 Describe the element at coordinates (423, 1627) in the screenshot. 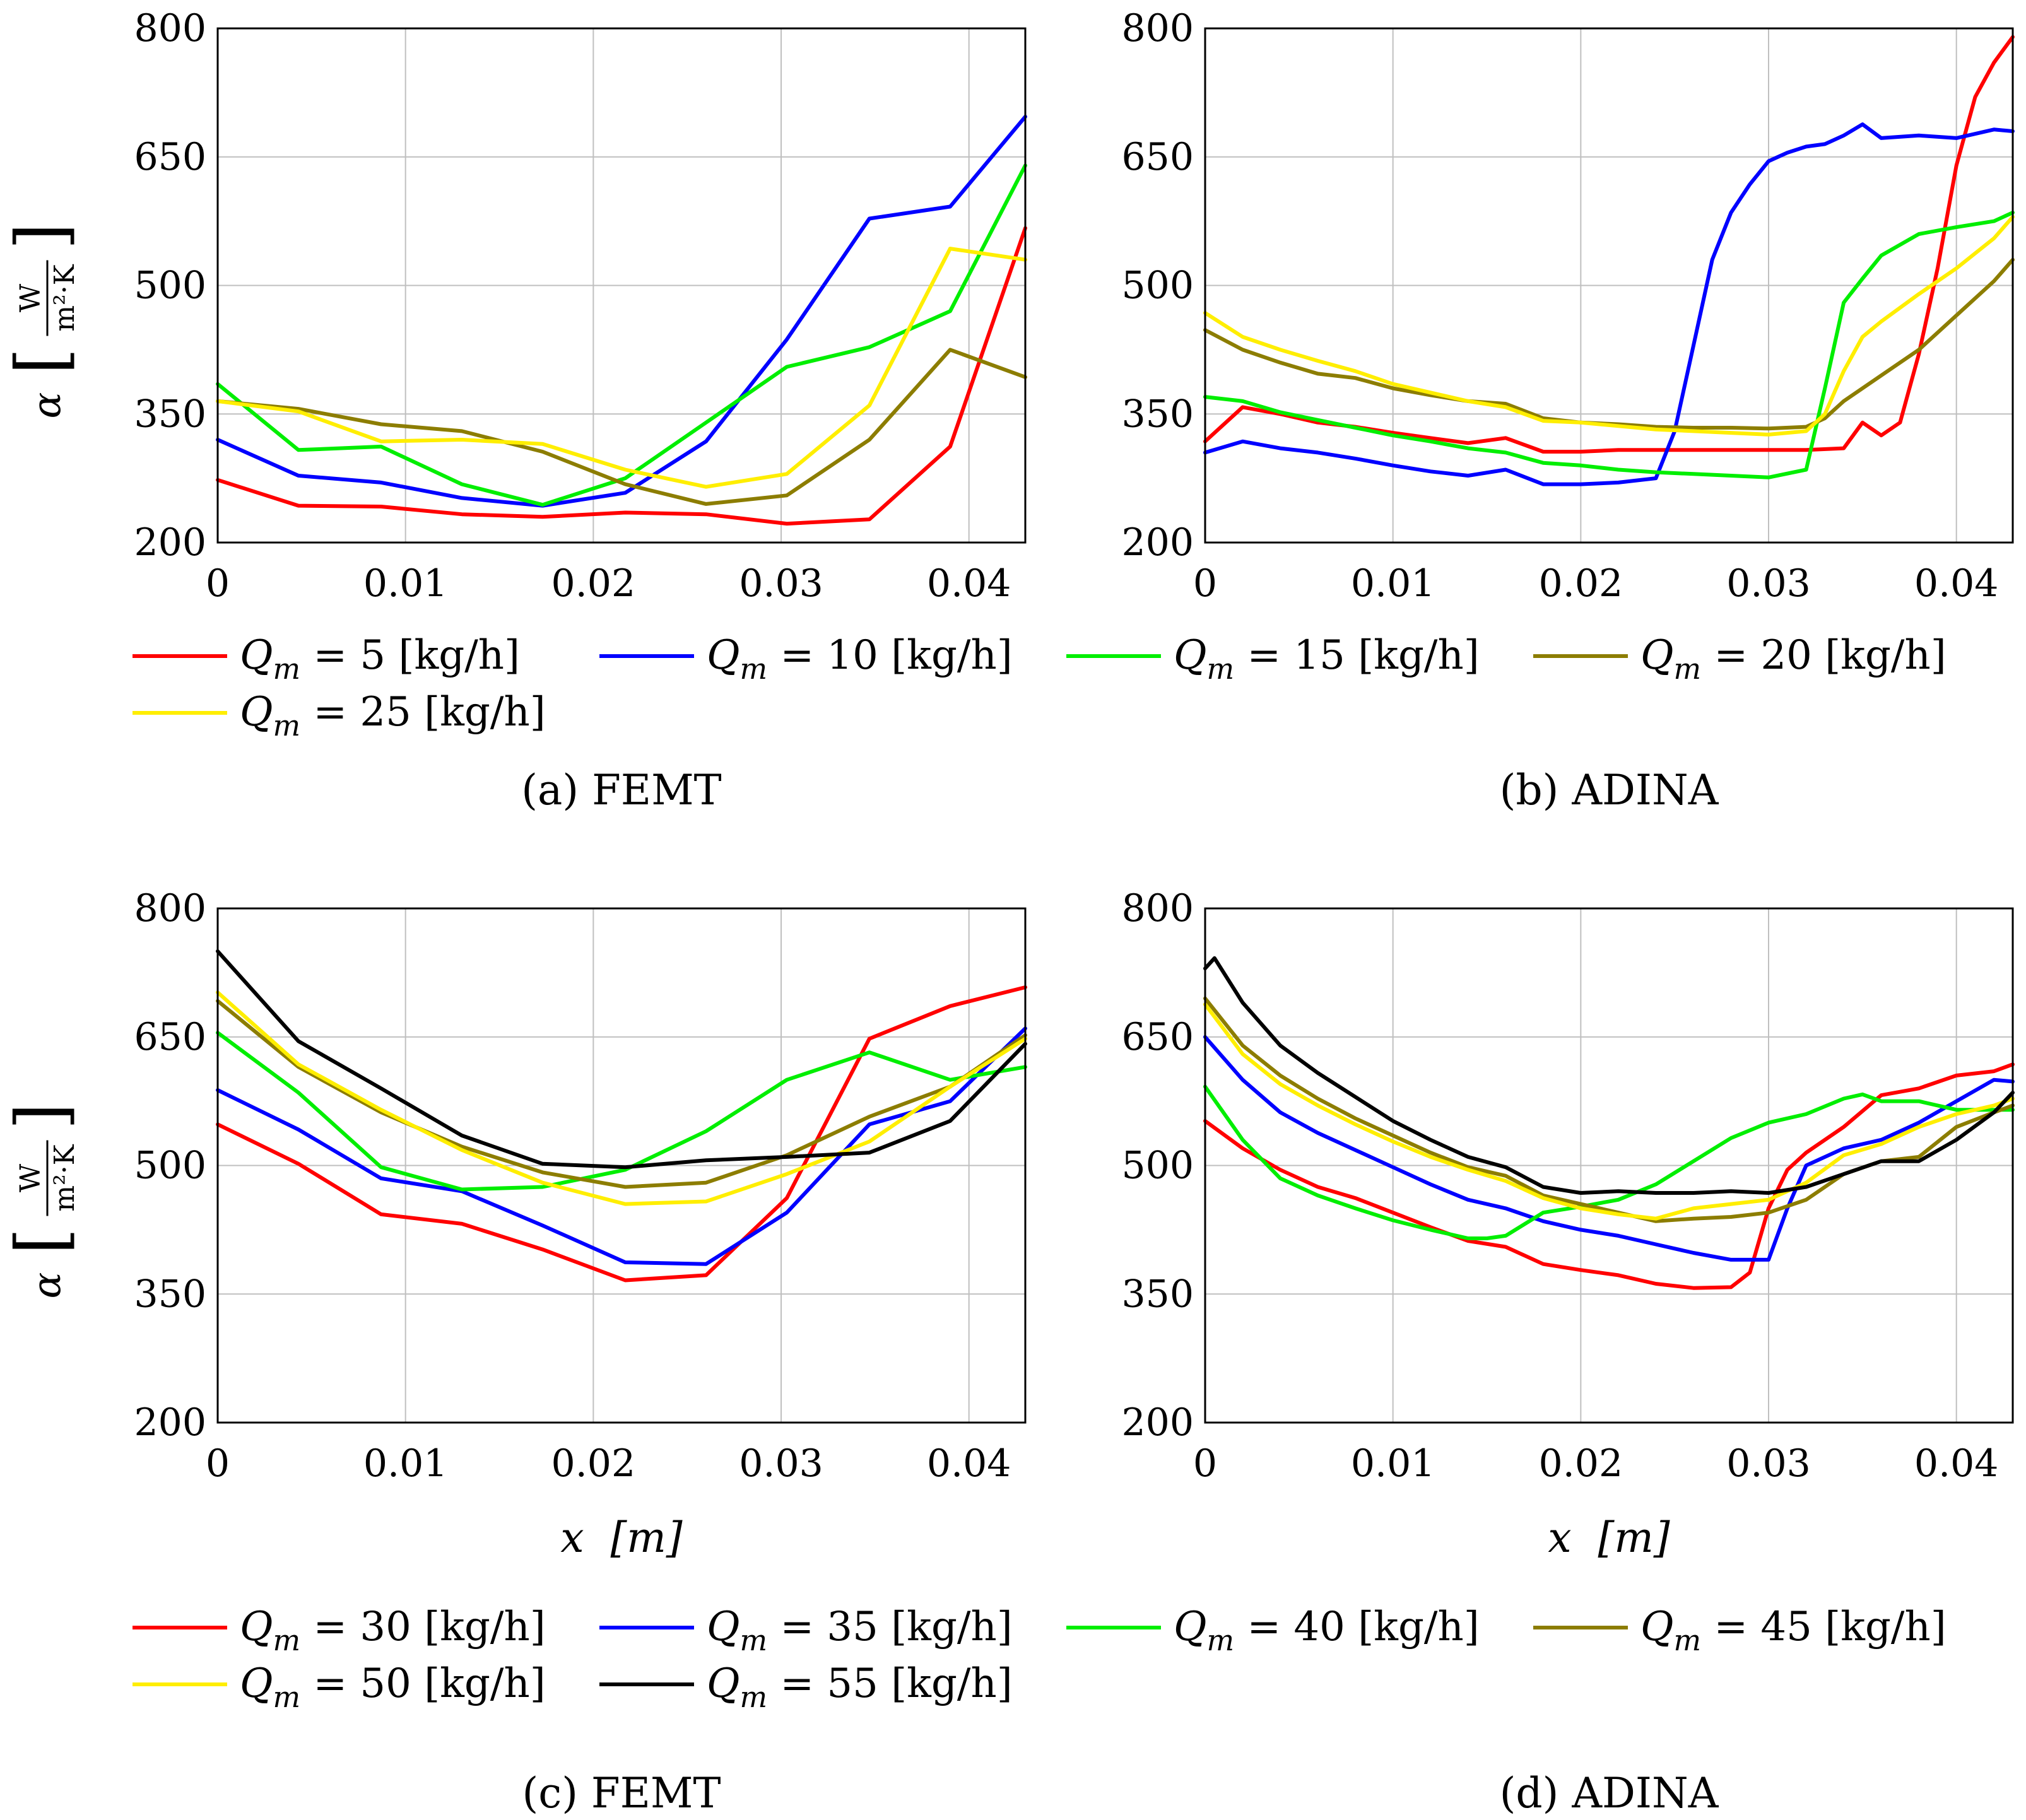

I see `legend-value: = 30 [kg/h]` at that location.